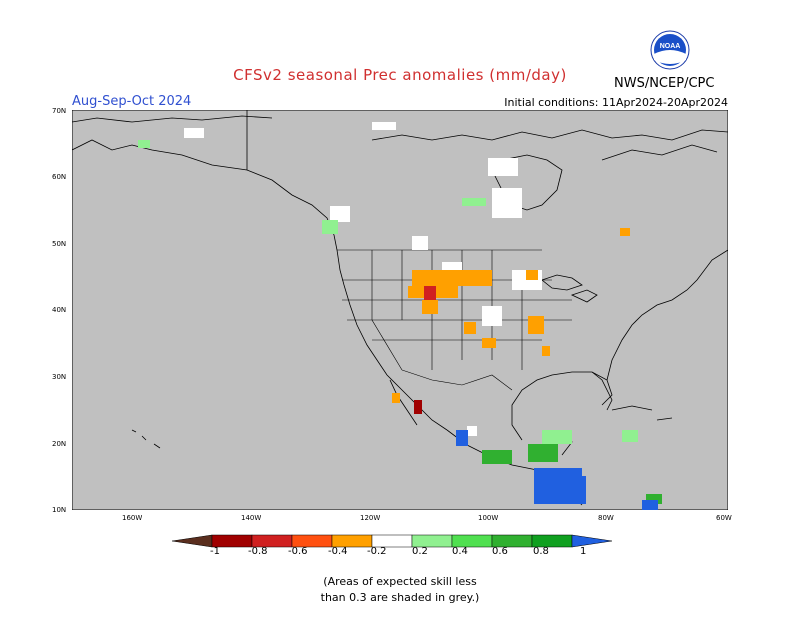 The height and width of the screenshot is (618, 800). What do you see at coordinates (377, 551) in the screenshot?
I see `colorbar-label-neg02: -0.2` at bounding box center [377, 551].